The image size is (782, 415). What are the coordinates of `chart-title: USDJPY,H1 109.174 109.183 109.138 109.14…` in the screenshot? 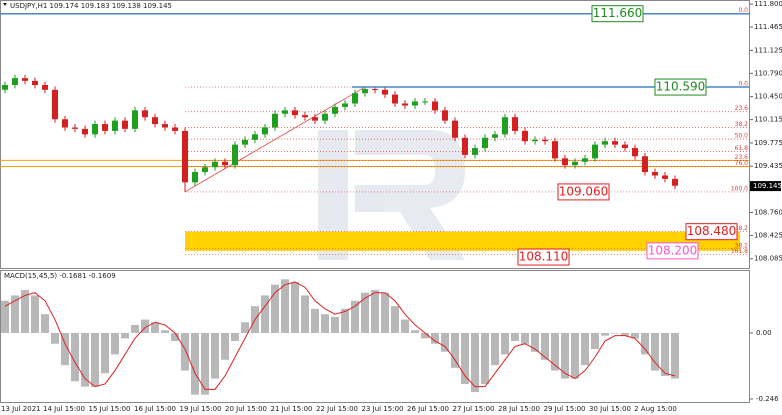 It's located at (91, 6).